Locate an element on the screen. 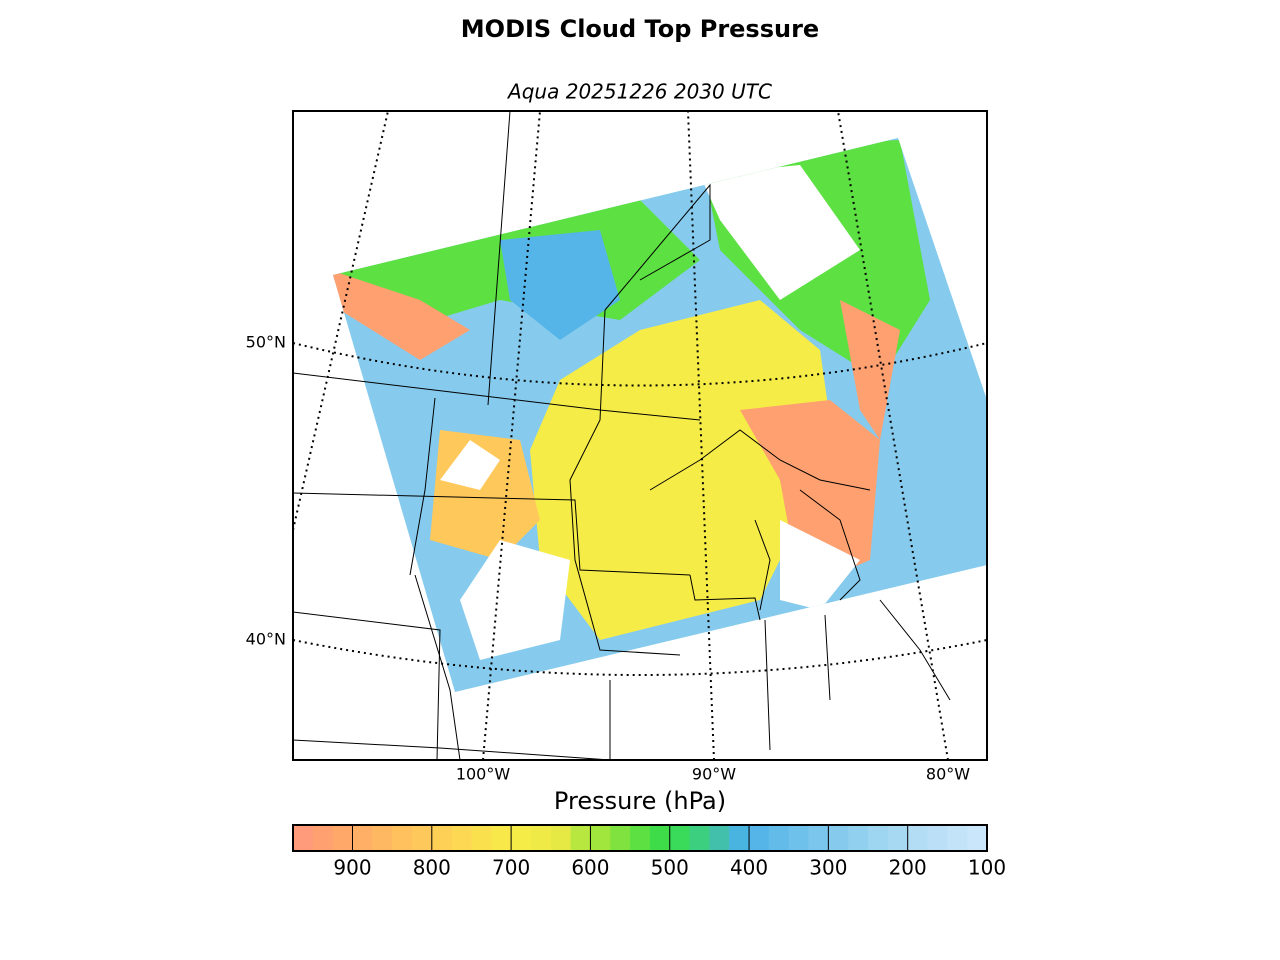 The height and width of the screenshot is (960, 1280). colorbar-tick-label: 400 is located at coordinates (749, 868).